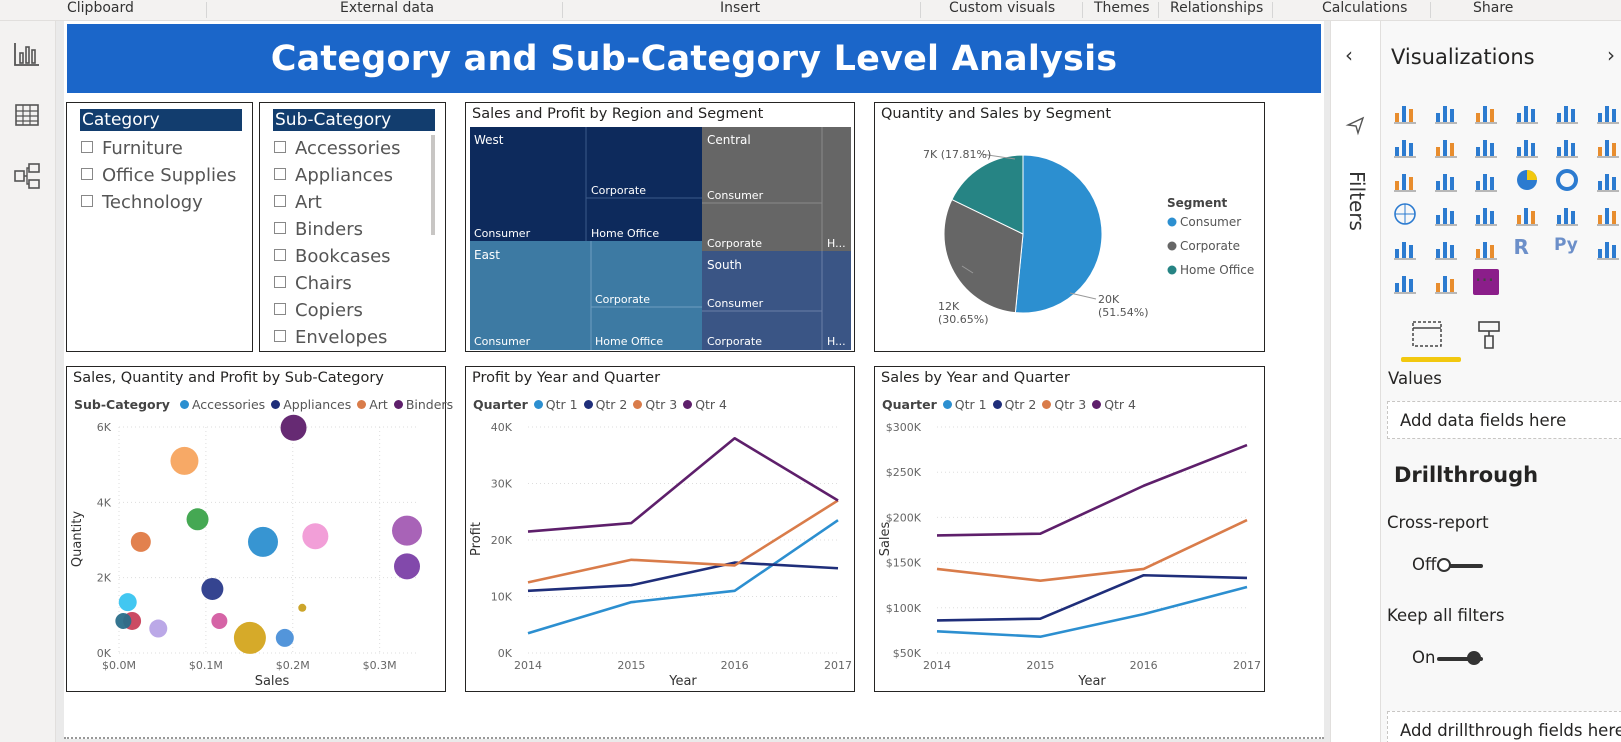 The image size is (1621, 742). Describe the element at coordinates (318, 310) in the screenshot. I see `slicer-item-copiers: Copiers` at that location.